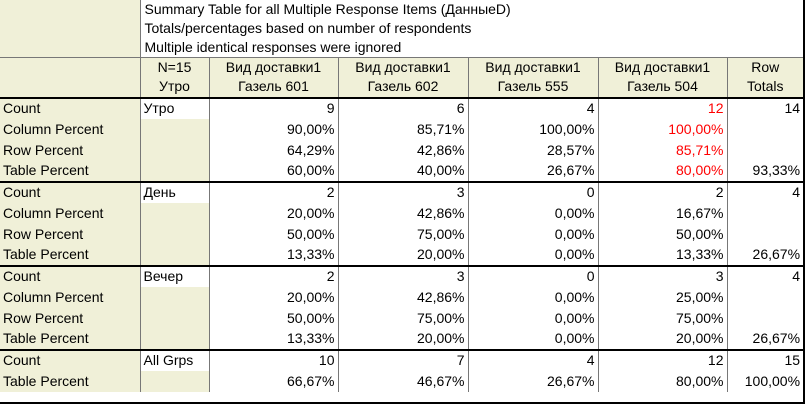 The height and width of the screenshot is (404, 805). Describe the element at coordinates (274, 381) in the screenshot. I see `value-cell: 66,67%` at that location.